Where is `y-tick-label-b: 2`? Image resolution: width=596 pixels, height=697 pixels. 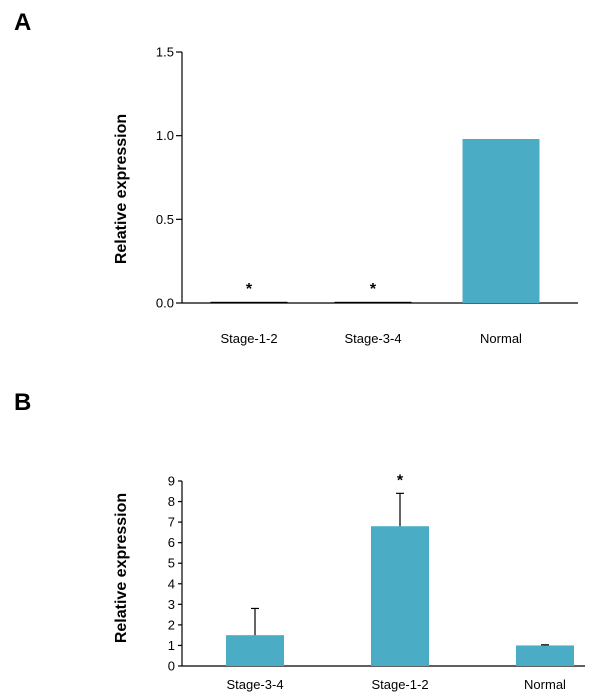 y-tick-label-b: 2 is located at coordinates (171, 624).